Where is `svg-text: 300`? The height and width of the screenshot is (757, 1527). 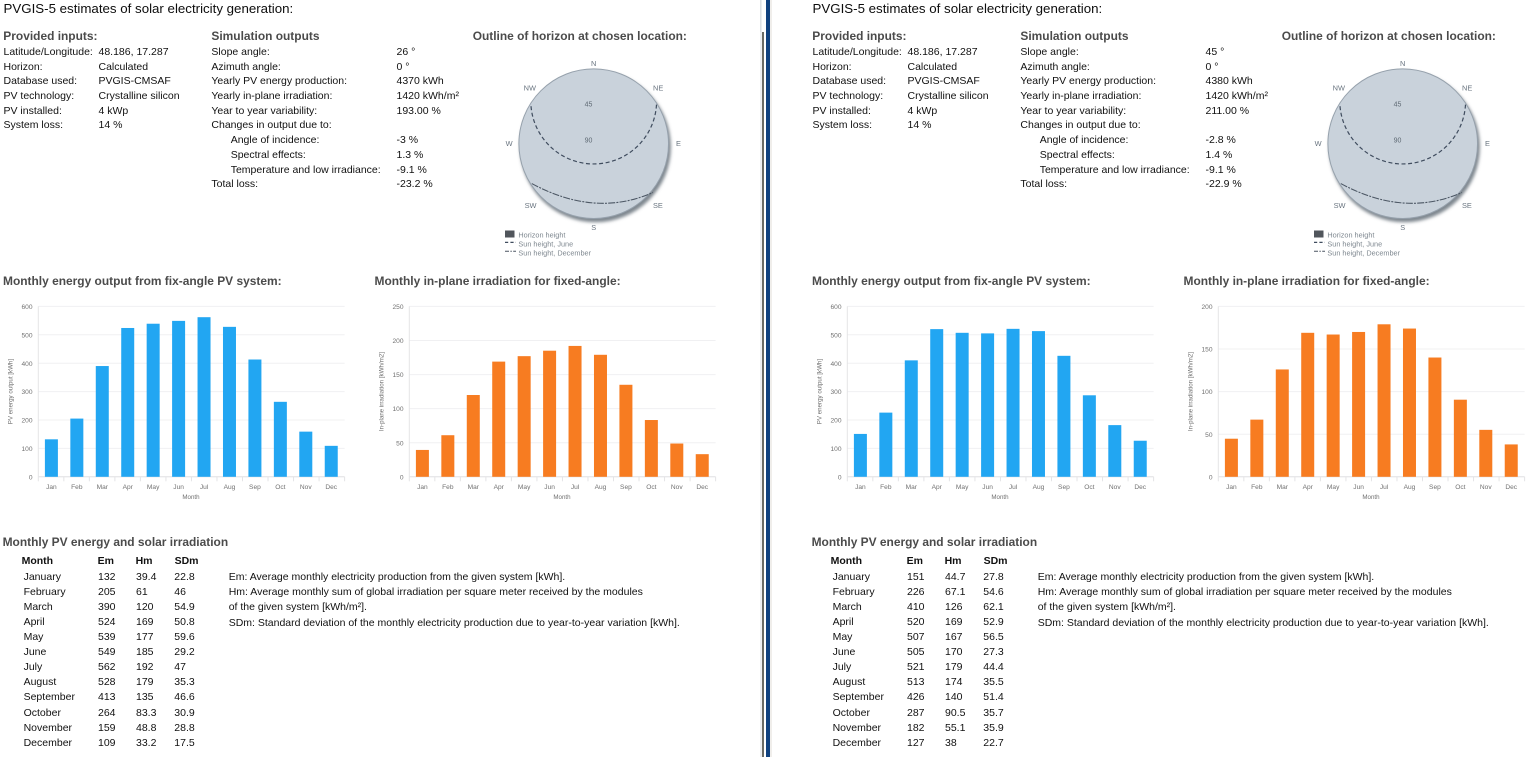
svg-text: 300 is located at coordinates (26, 392).